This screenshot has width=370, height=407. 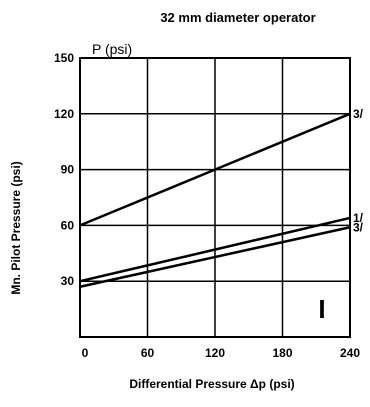 I want to click on y-tick-label: 60, so click(x=68, y=225).